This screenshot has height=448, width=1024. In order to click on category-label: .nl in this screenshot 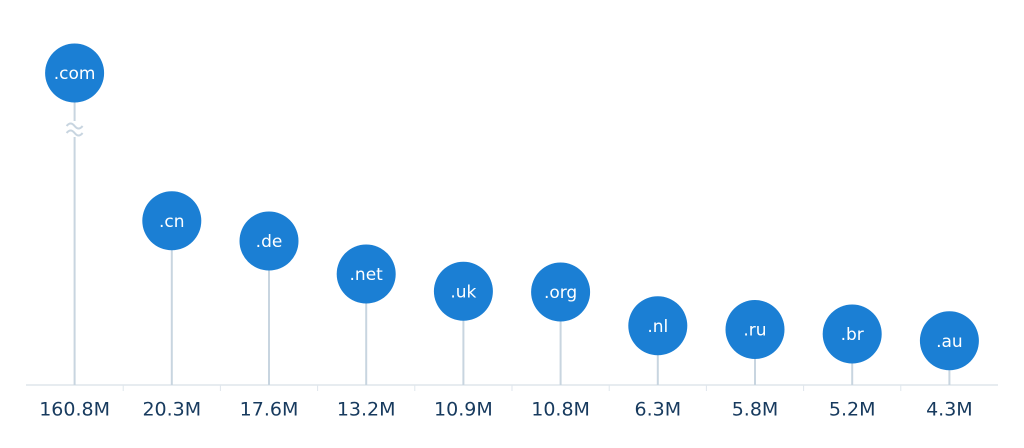, I will do `click(657, 327)`.